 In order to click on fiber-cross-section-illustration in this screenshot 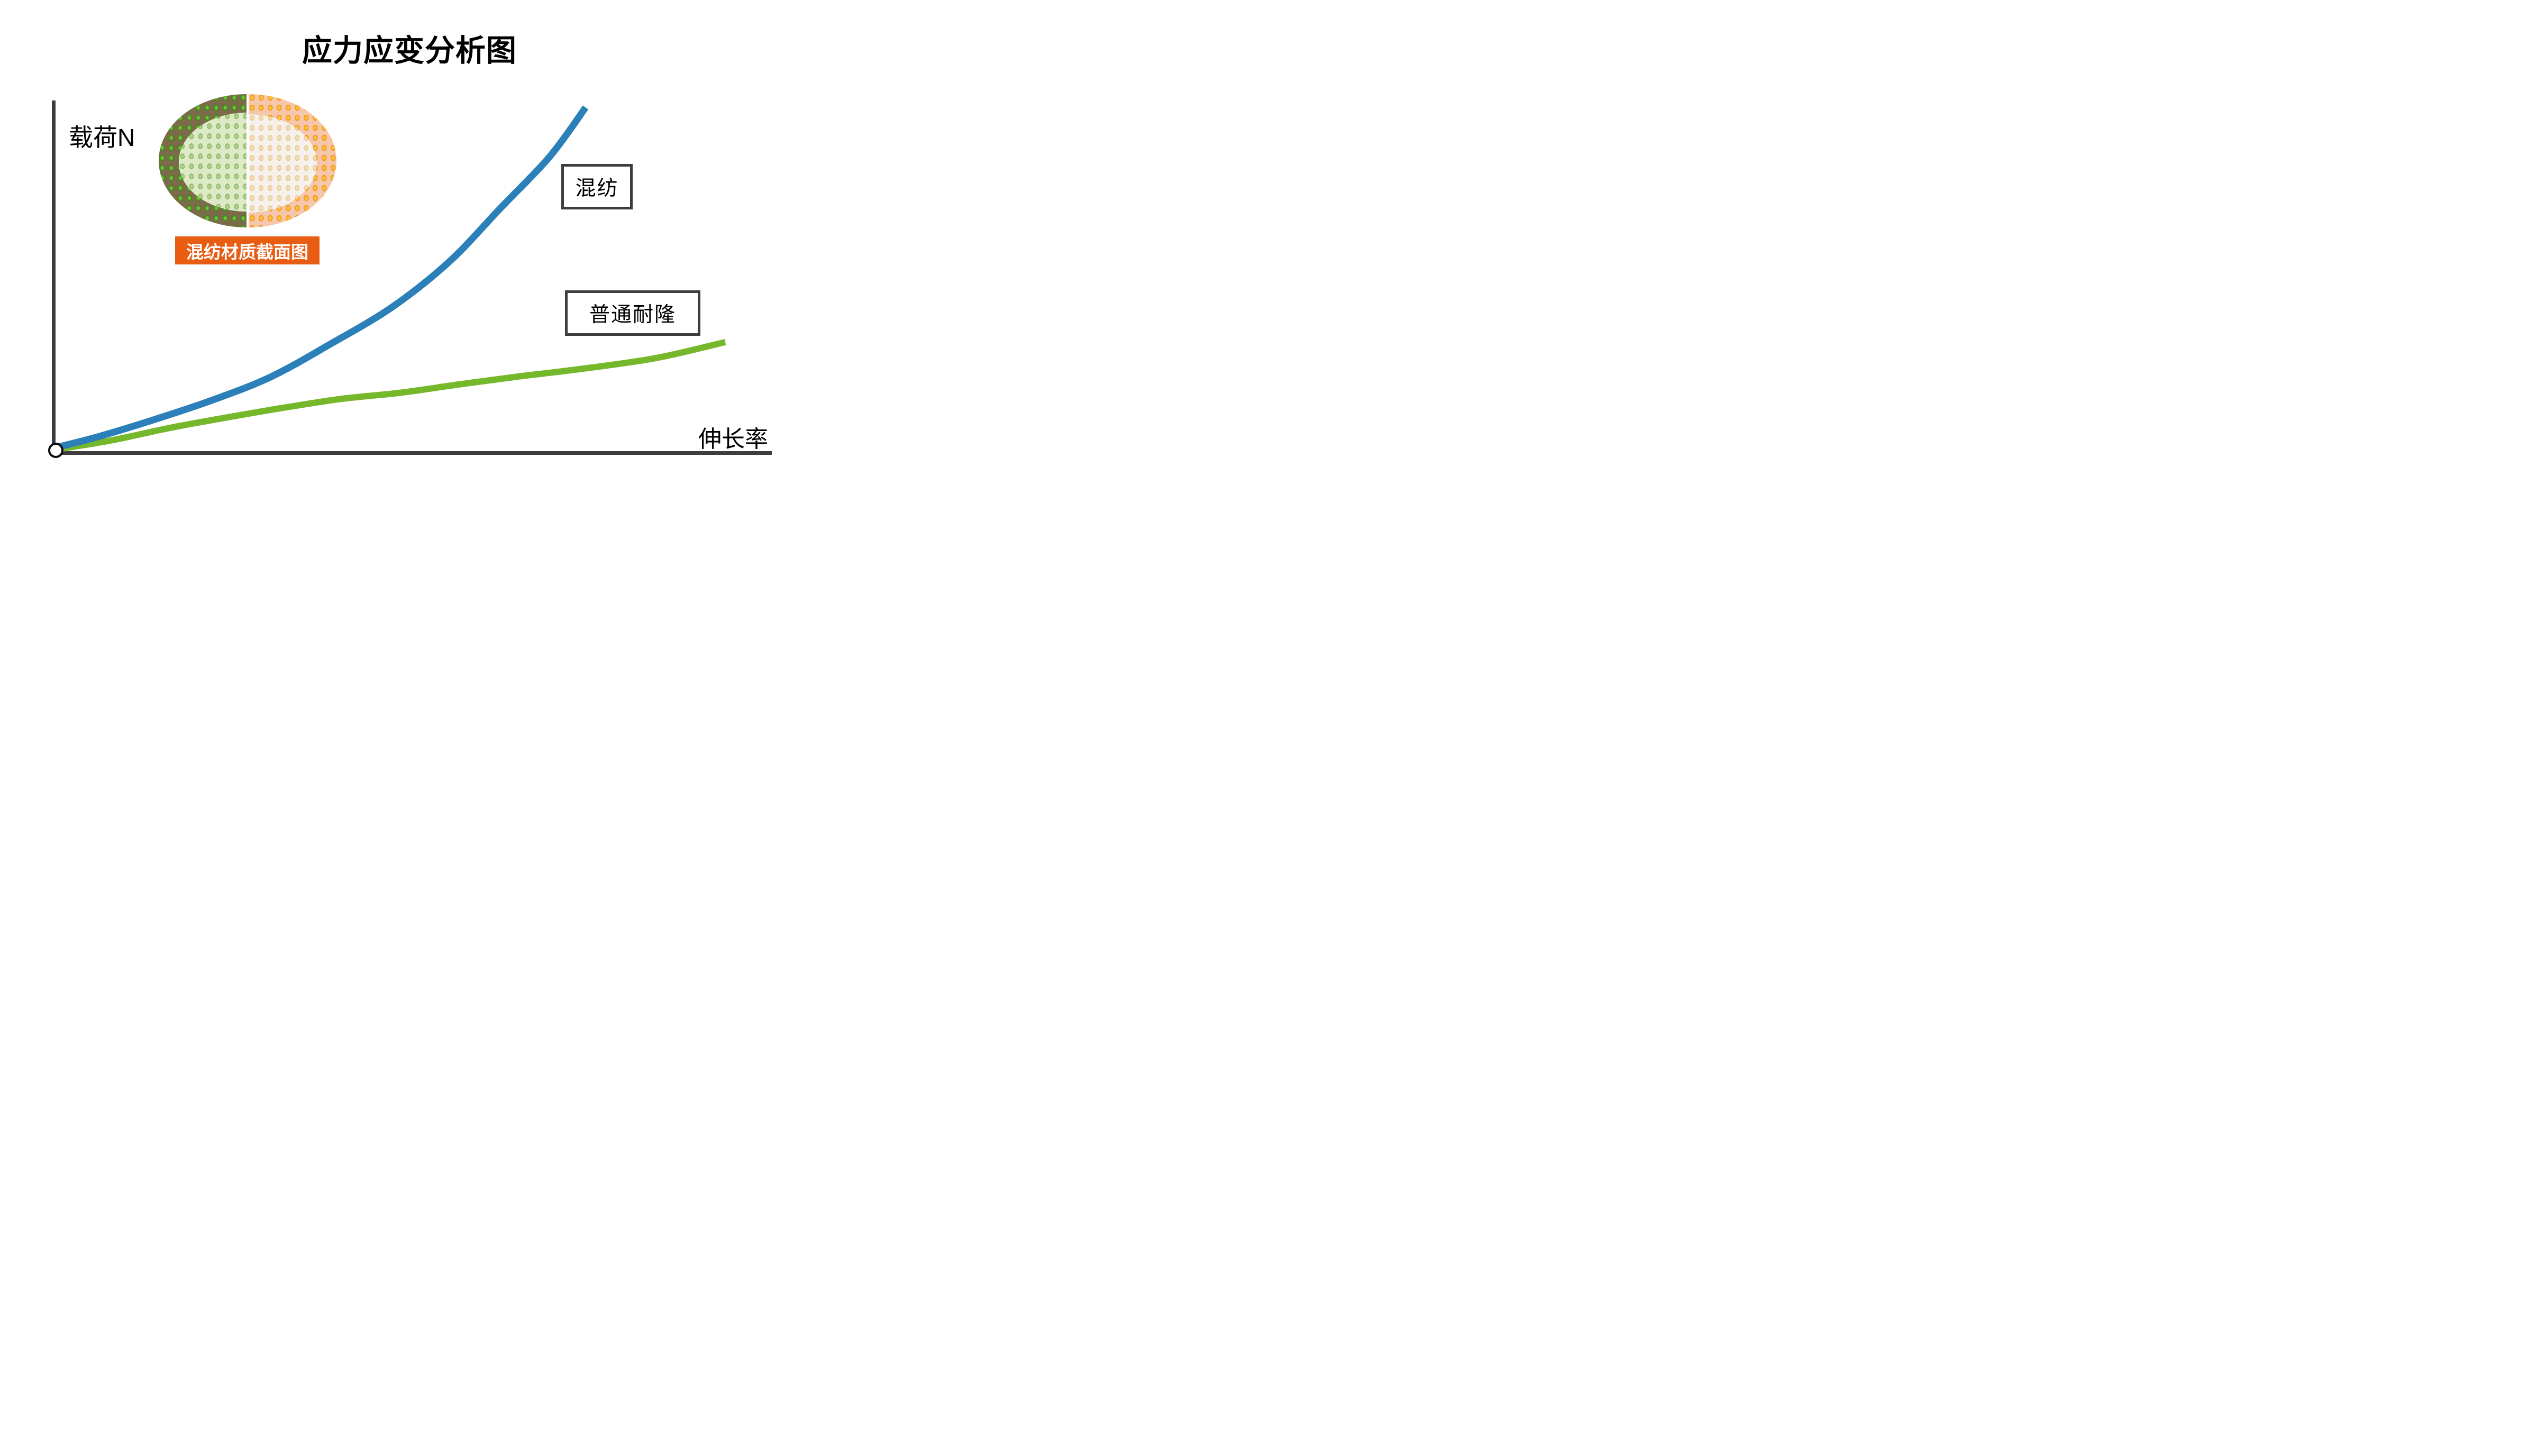, I will do `click(247, 160)`.